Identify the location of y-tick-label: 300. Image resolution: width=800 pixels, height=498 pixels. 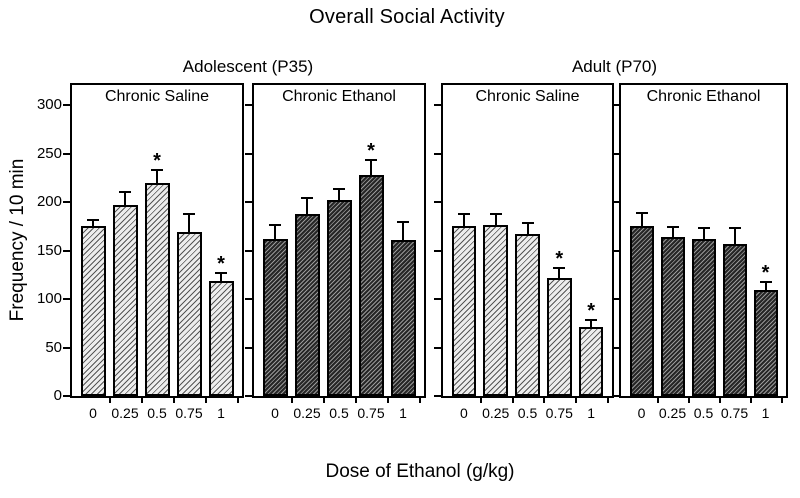
(49, 104).